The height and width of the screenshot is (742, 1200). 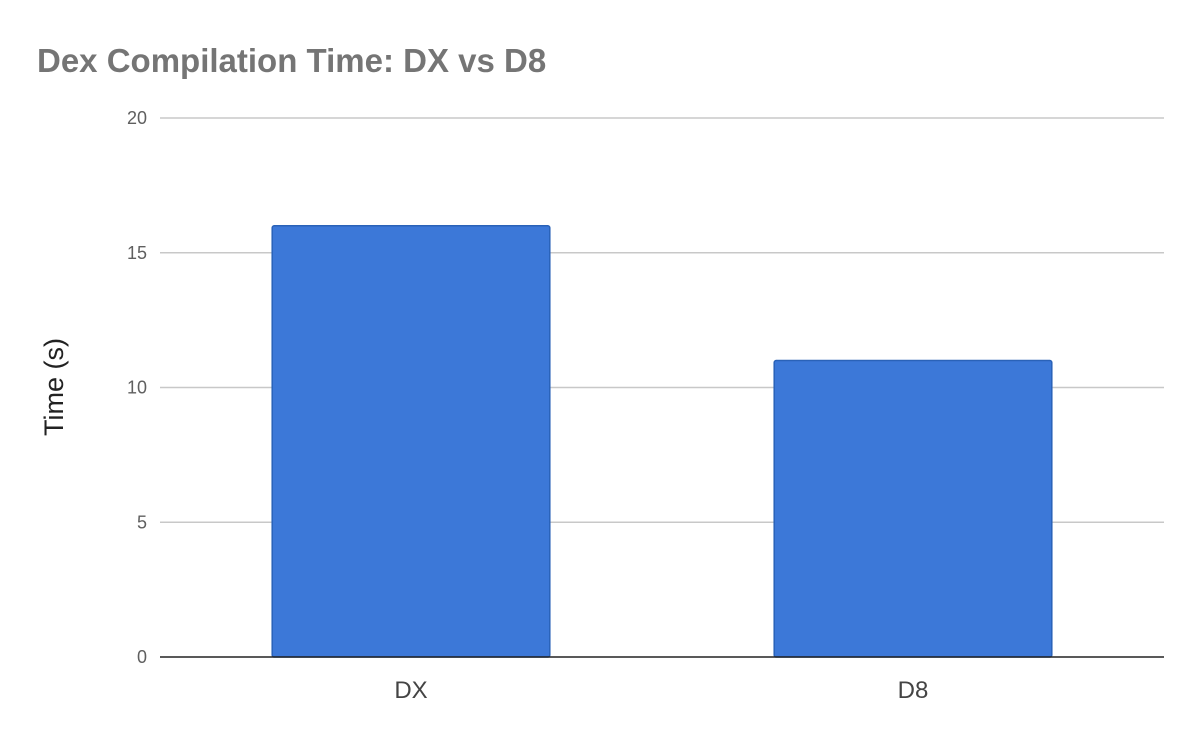 What do you see at coordinates (410, 690) in the screenshot?
I see `x-category-label: DX` at bounding box center [410, 690].